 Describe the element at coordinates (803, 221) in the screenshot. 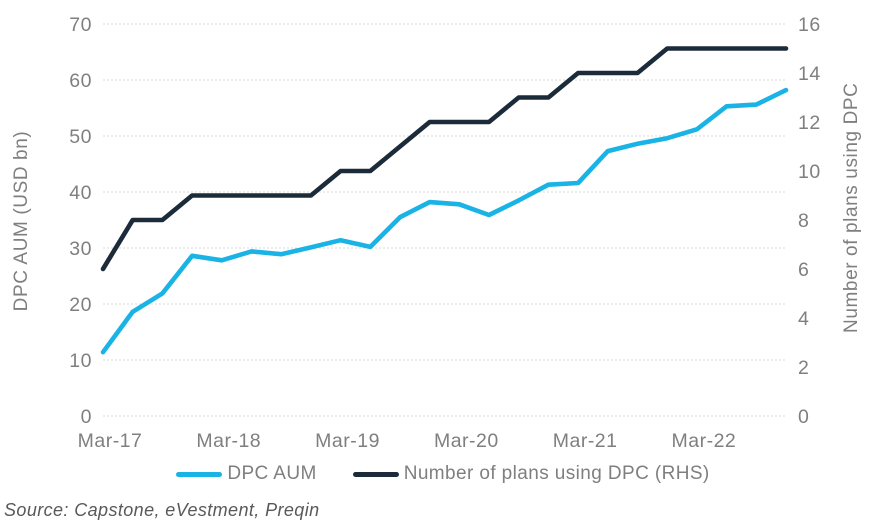

I see `y-right-tick-label: 8` at that location.